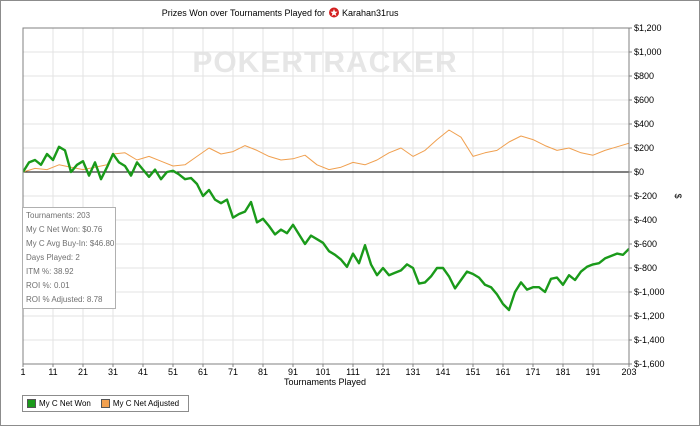  Describe the element at coordinates (382, 372) in the screenshot. I see `x-tick-label: 121` at that location.